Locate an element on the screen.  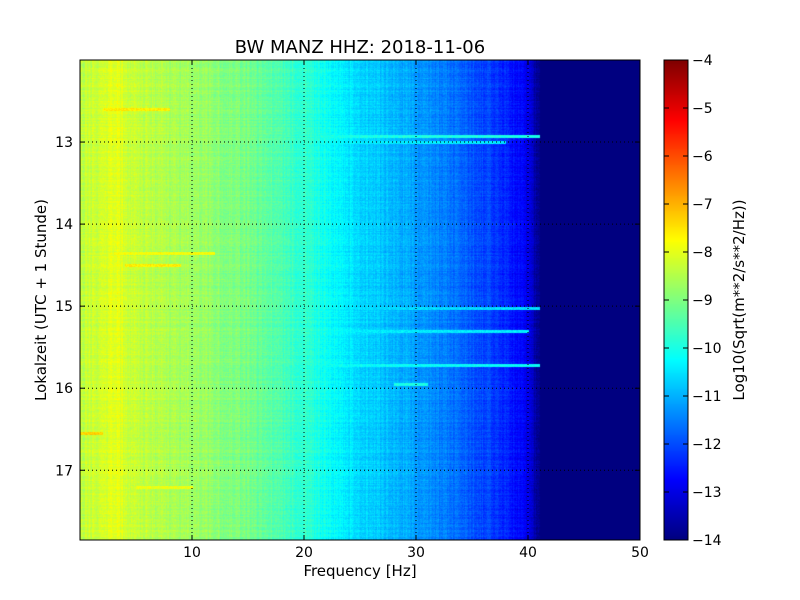
x-axis-title: Frequency [Hz] is located at coordinates (359, 571).